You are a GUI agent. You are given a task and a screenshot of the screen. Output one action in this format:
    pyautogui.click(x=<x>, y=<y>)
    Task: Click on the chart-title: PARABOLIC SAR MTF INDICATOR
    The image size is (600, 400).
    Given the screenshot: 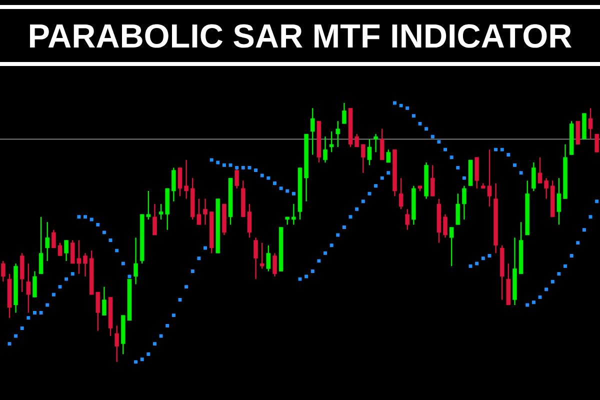 What is the action you would take?
    pyautogui.click(x=301, y=36)
    